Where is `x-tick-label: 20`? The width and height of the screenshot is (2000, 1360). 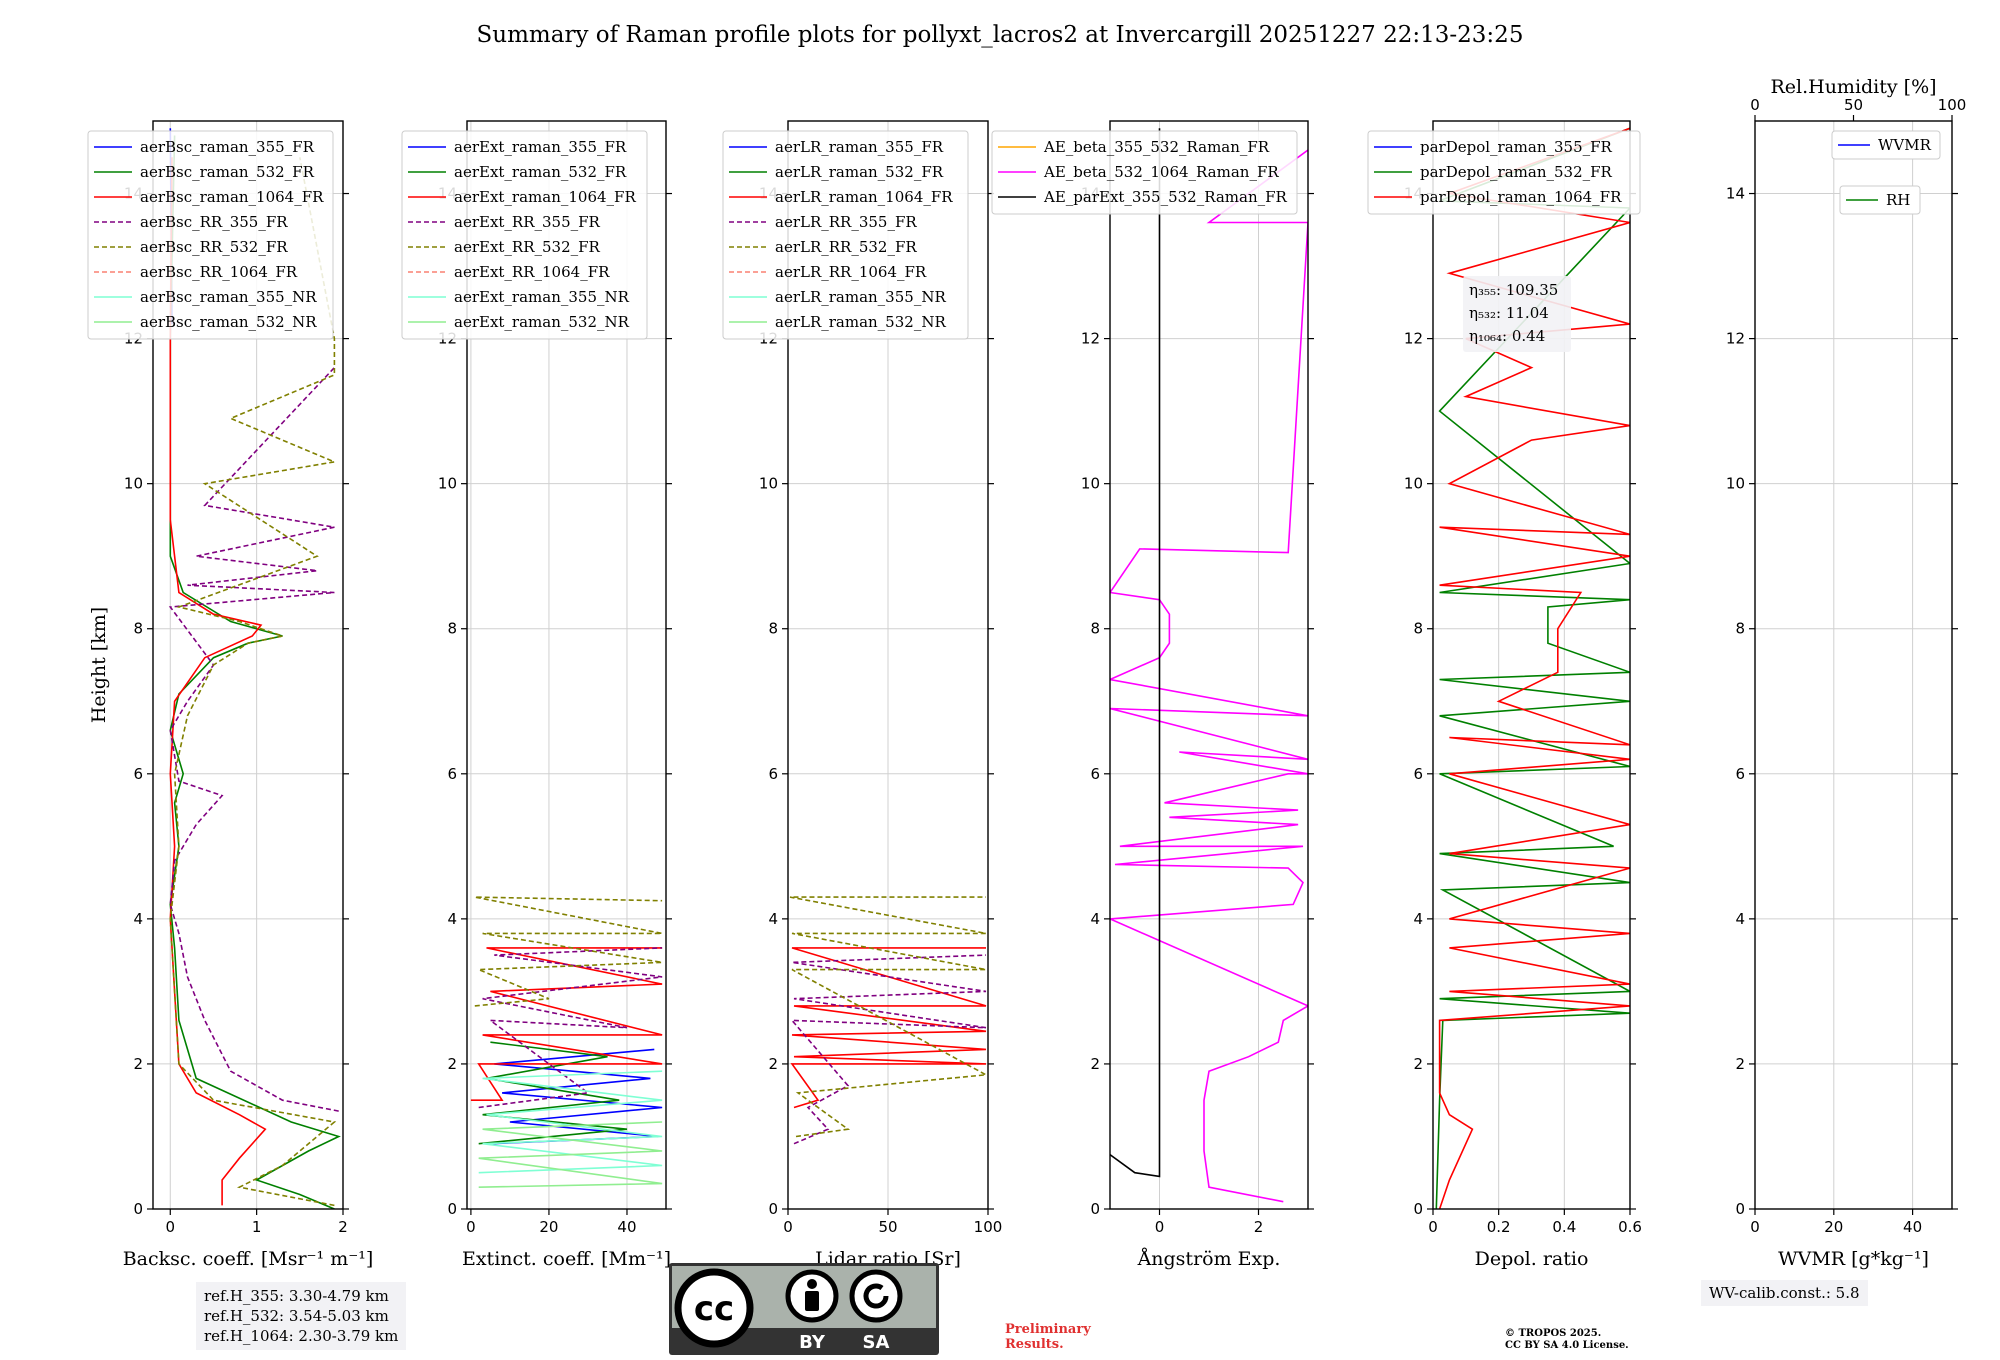
x-tick-label: 20 is located at coordinates (548, 1227).